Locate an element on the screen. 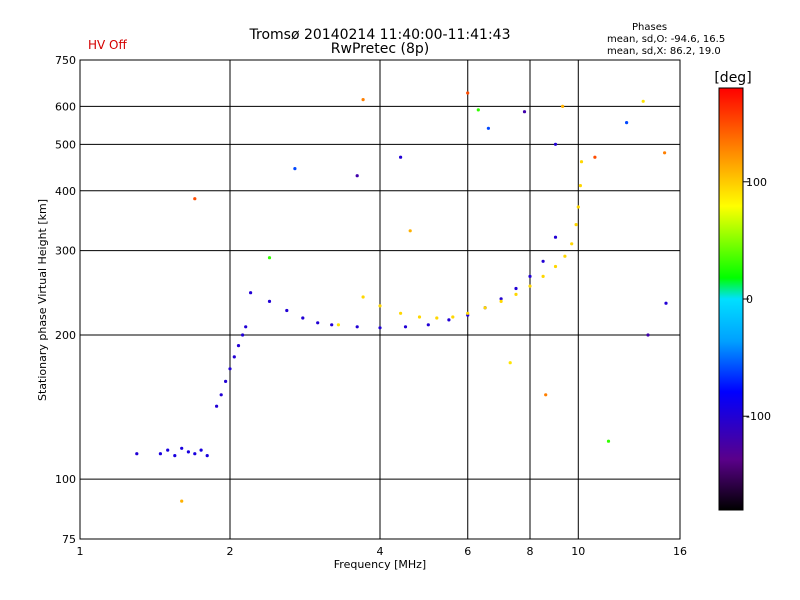  y-tick-label: 75 is located at coordinates (69, 539).